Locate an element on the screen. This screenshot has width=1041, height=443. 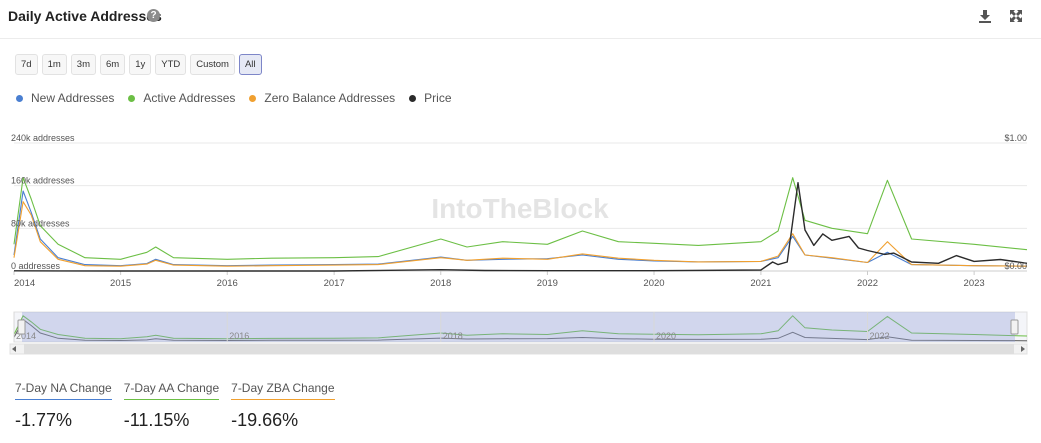
navigator-tick-label: 2018 is located at coordinates (453, 336).